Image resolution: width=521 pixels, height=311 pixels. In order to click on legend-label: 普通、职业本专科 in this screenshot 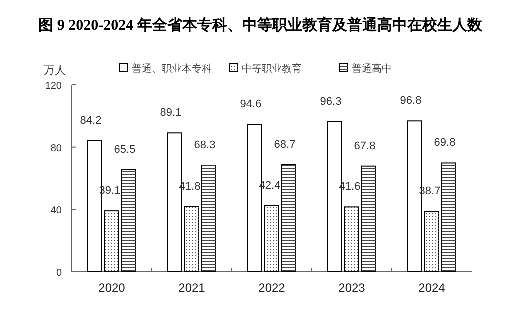, I will do `click(172, 69)`.